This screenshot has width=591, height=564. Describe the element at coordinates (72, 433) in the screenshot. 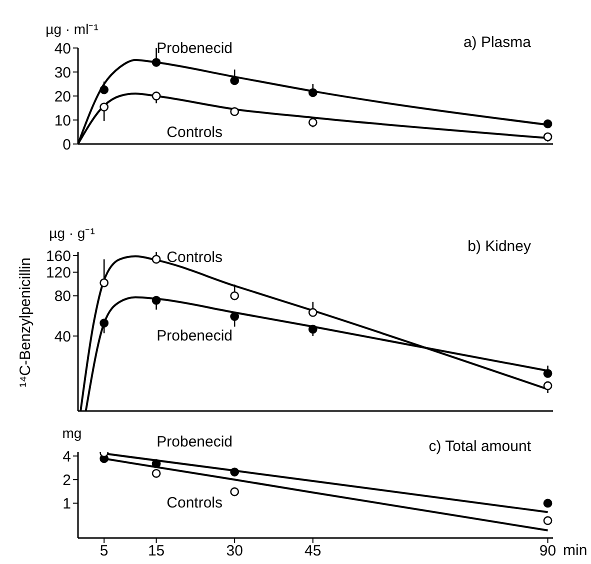

I see `y-axis-title: mg` at that location.